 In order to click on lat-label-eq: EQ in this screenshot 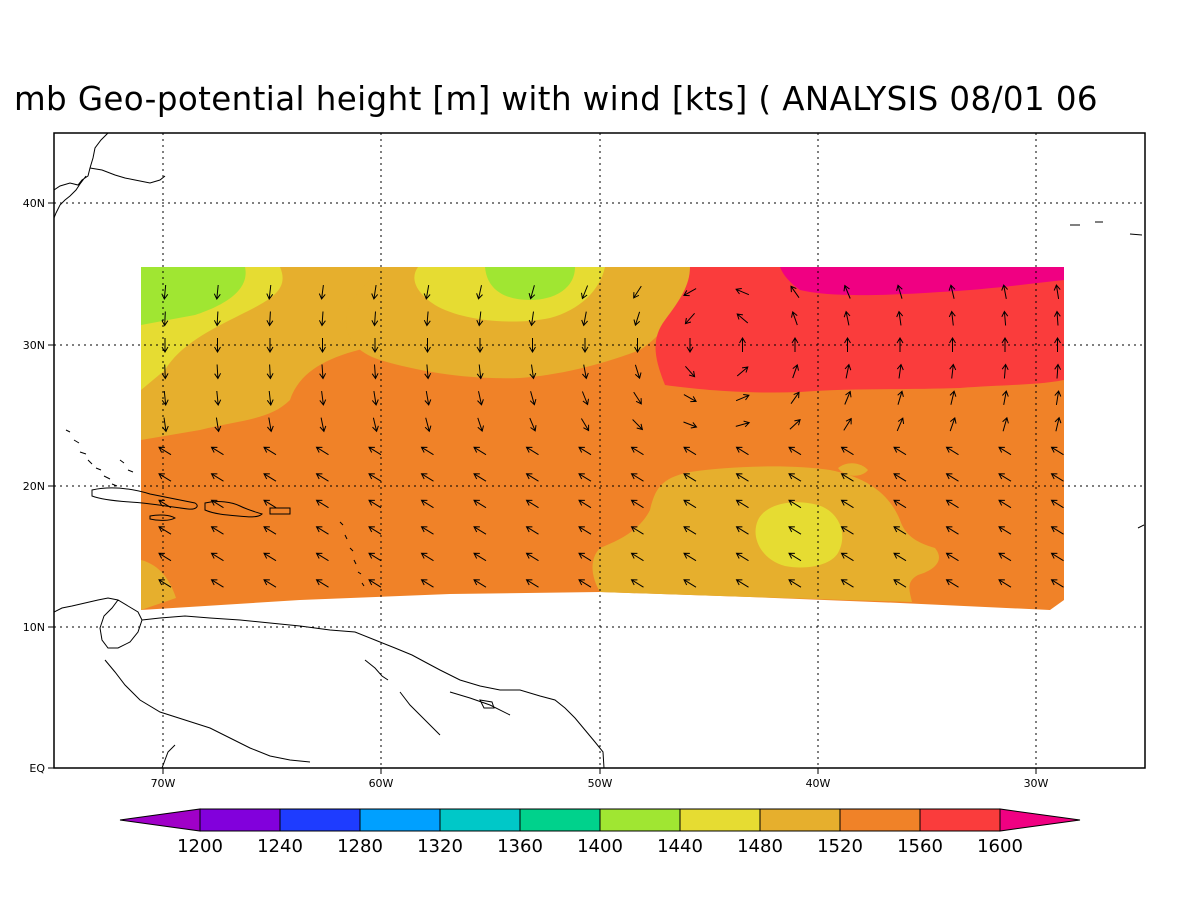, I will do `click(37, 768)`.